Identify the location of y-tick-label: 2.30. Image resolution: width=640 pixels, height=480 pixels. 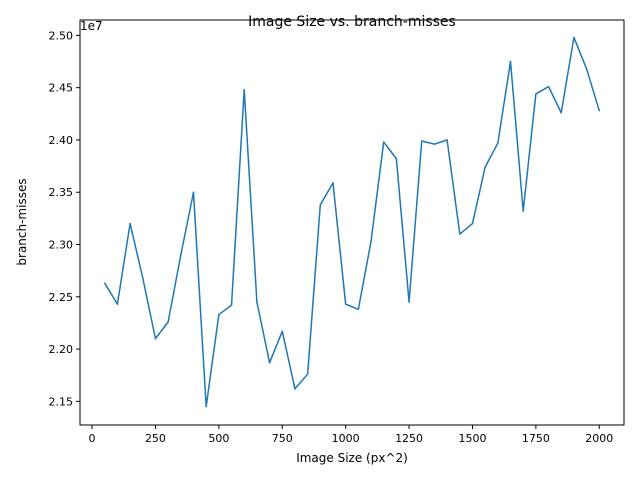
(61, 245).